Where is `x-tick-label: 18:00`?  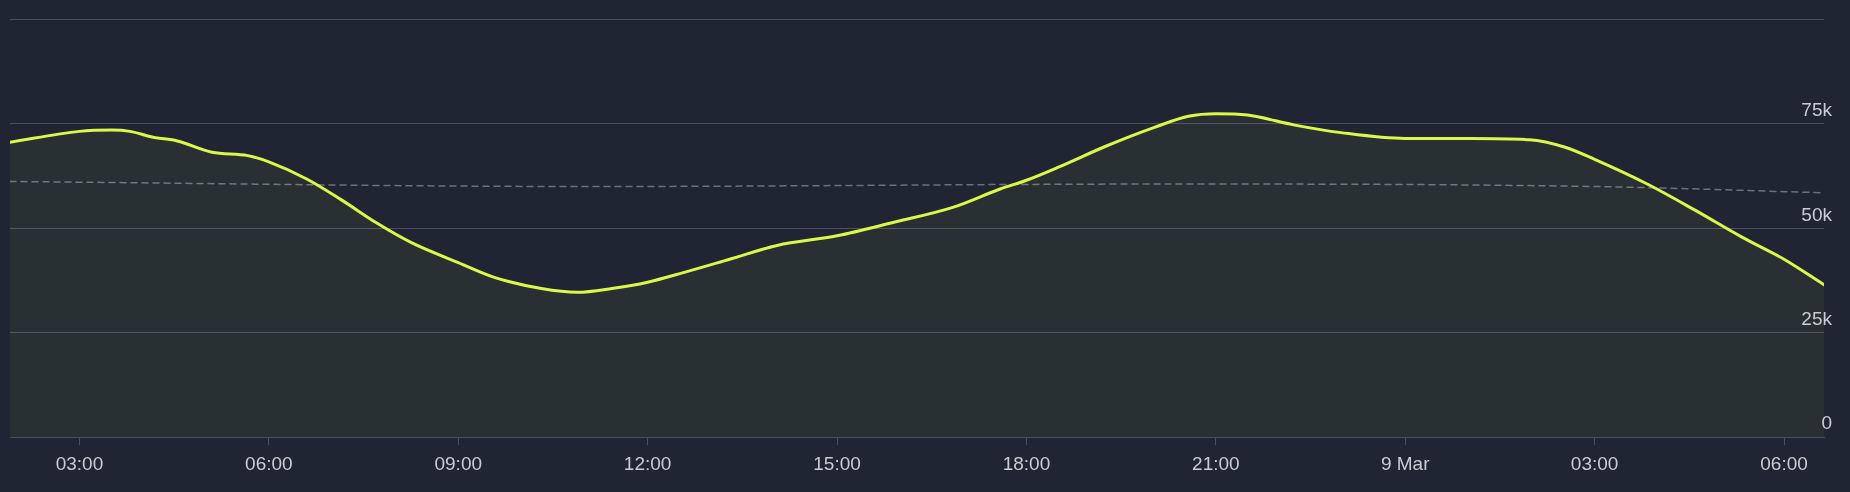 x-tick-label: 18:00 is located at coordinates (1026, 463).